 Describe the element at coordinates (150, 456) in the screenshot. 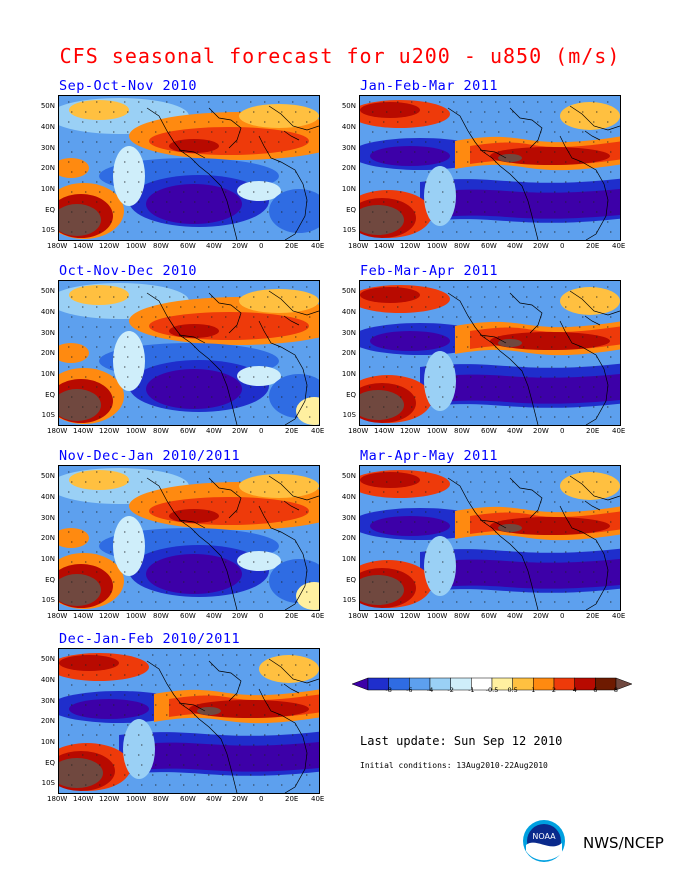

I see `panel-title: Nov-Dec-Jan 2010/2011` at that location.